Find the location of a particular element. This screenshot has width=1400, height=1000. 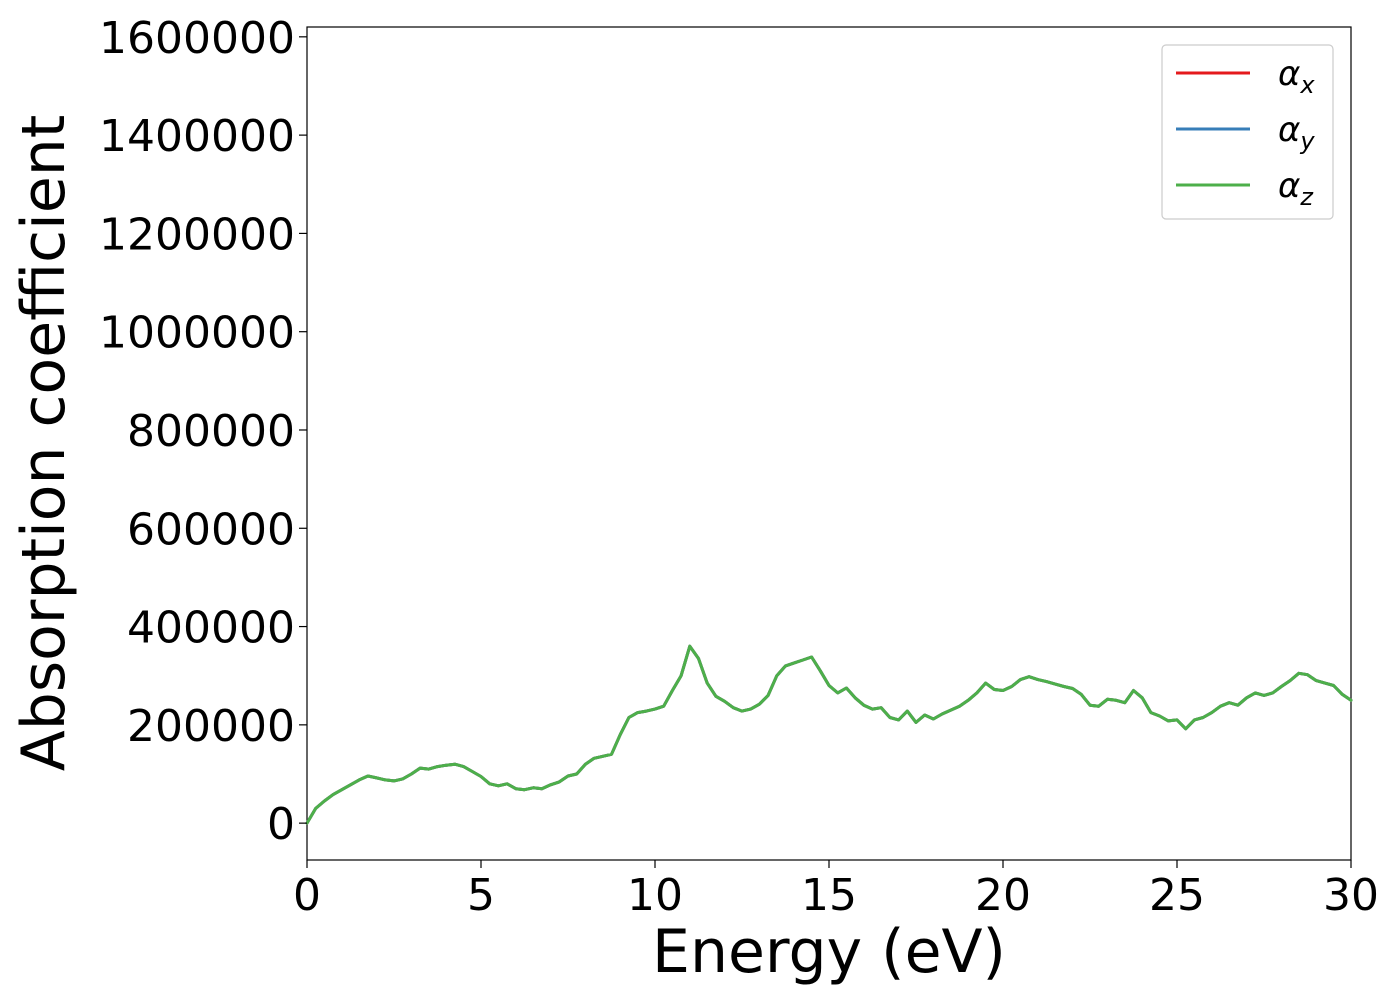

y-tick-label: 400000 is located at coordinates (211, 628).